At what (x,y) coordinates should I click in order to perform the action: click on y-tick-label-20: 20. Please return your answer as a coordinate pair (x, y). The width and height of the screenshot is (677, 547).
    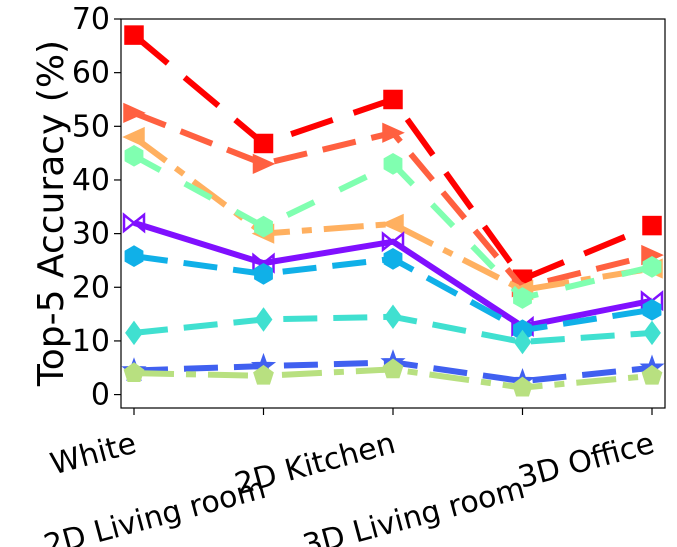
    Looking at the image, I should click on (91, 287).